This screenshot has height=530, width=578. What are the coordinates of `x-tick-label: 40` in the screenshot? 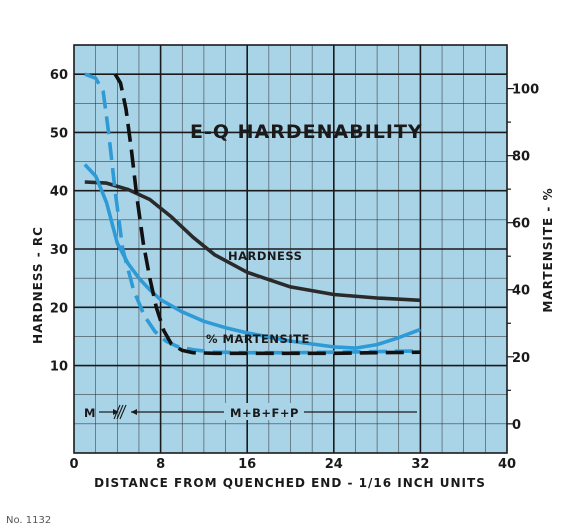 It's located at (507, 464).